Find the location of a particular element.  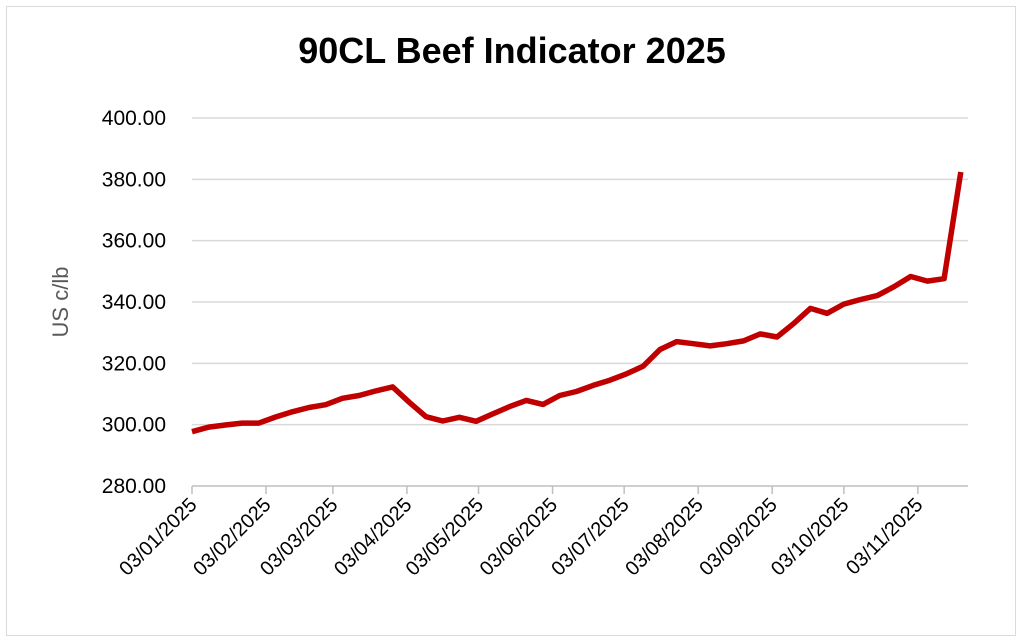

x-tick-label: 03/08/2025 is located at coordinates (664, 537).